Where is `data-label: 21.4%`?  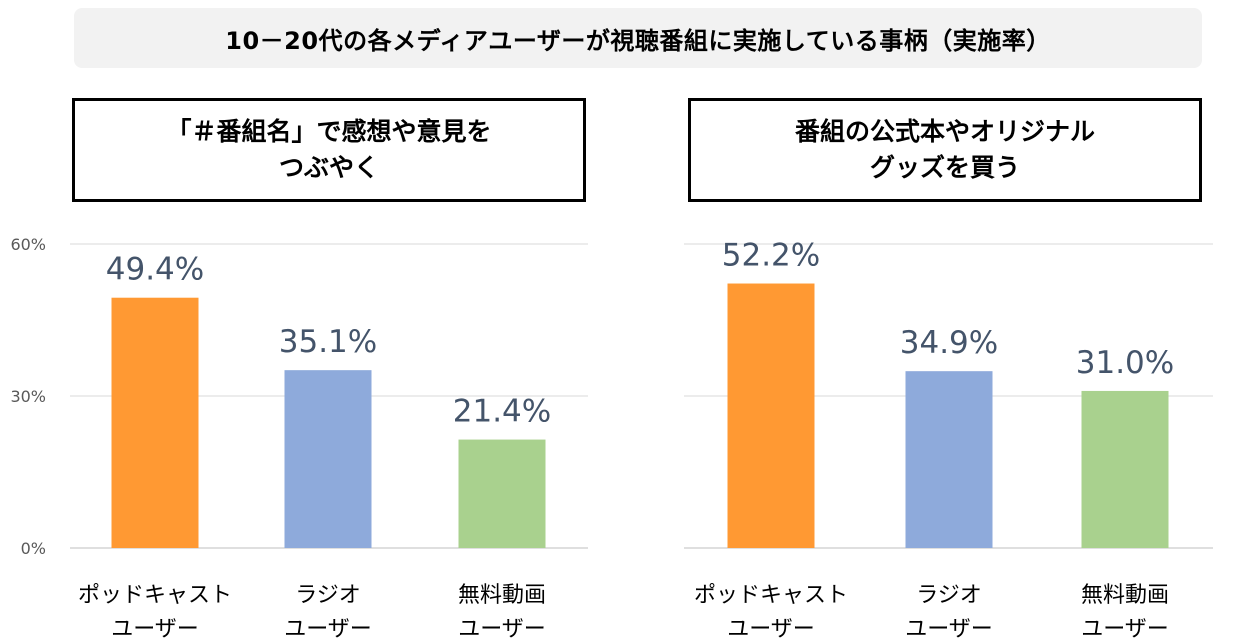
data-label: 21.4% is located at coordinates (502, 412).